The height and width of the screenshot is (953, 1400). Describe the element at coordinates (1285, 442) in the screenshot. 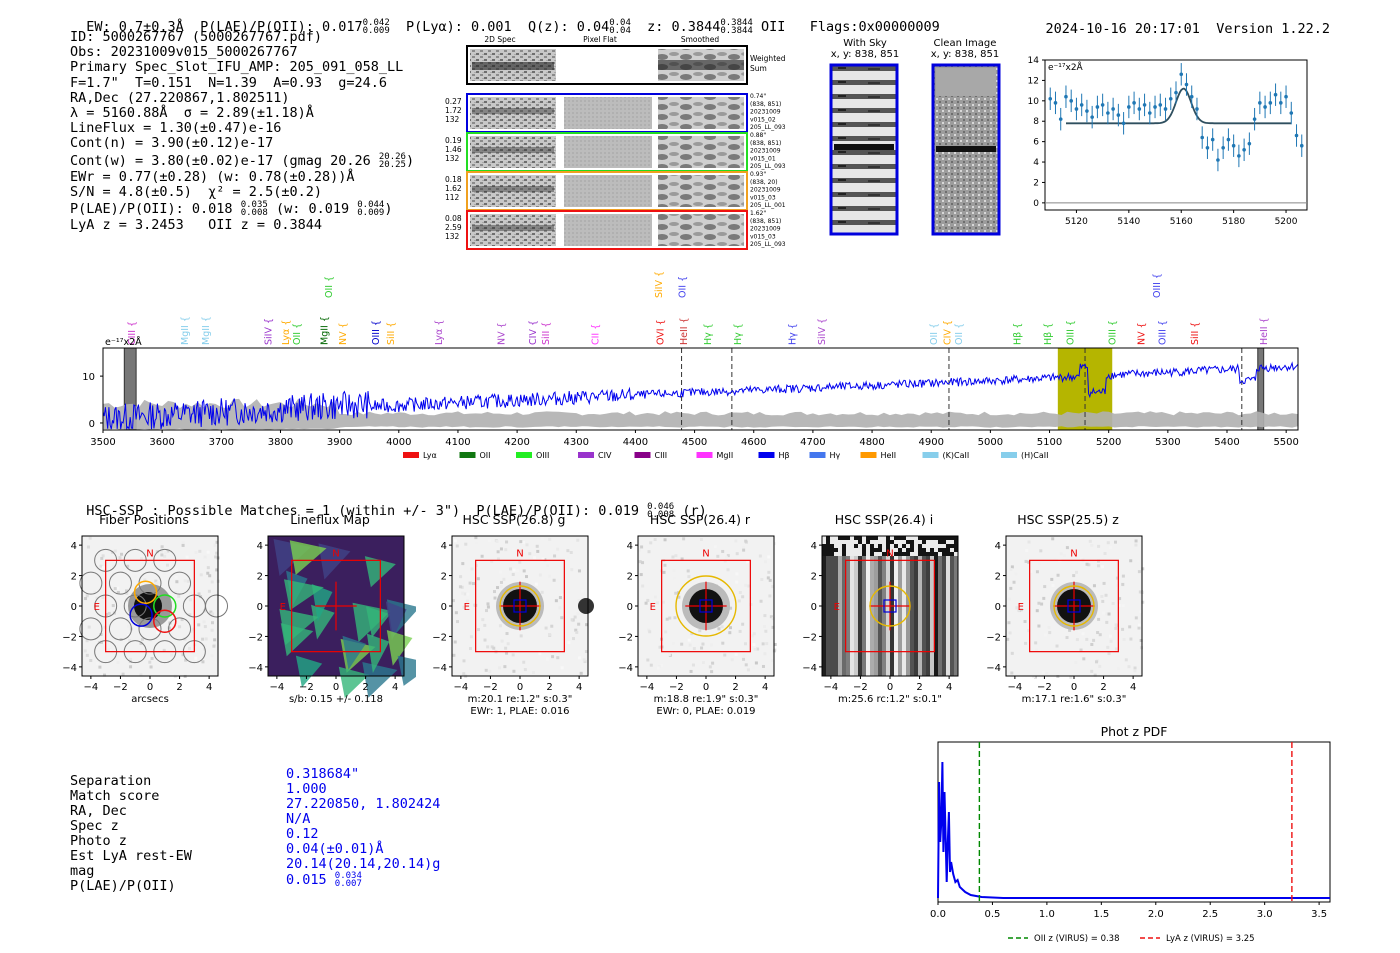

I see `spectrum-xtick-label: 5500` at that location.